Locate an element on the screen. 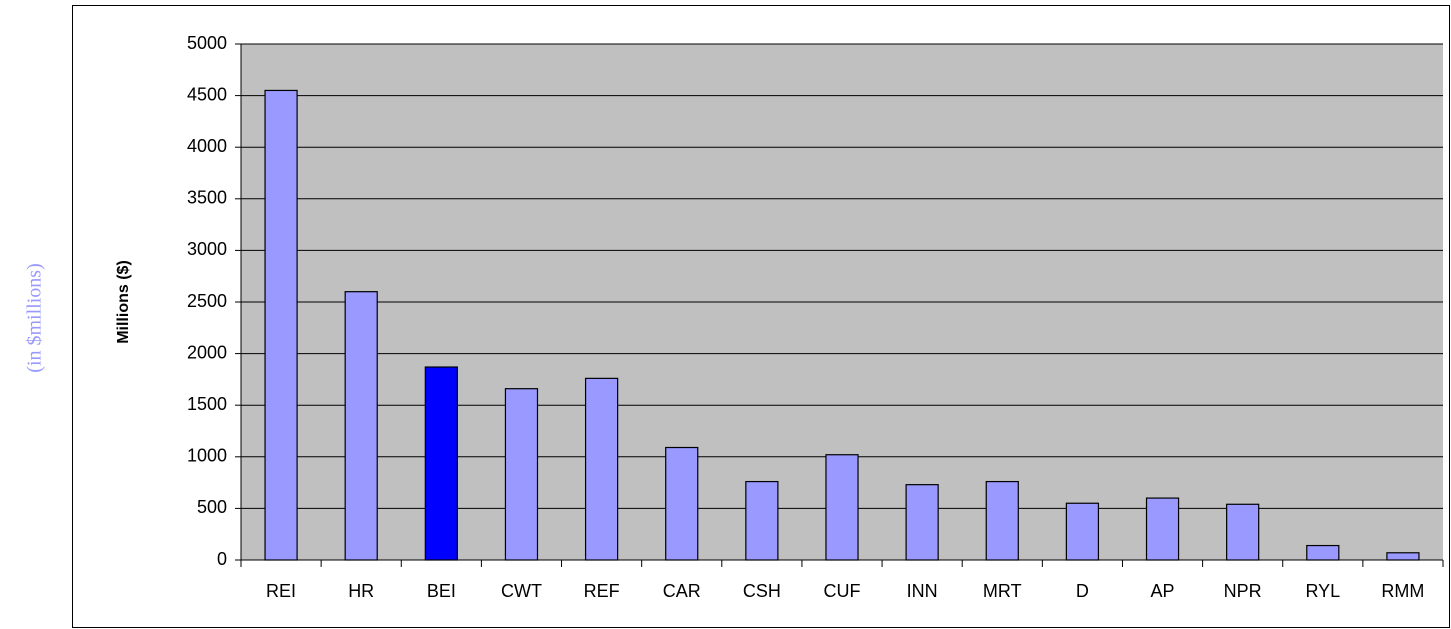 The image size is (1451, 629). x-tick-label: RYL is located at coordinates (1322, 591).